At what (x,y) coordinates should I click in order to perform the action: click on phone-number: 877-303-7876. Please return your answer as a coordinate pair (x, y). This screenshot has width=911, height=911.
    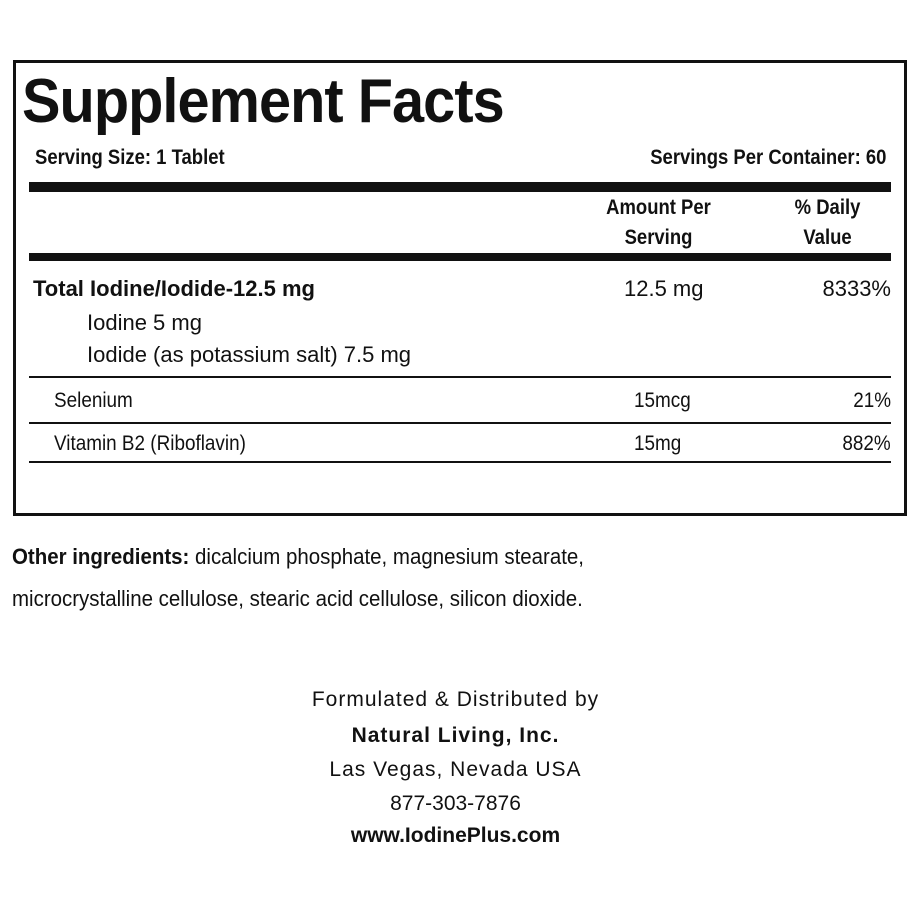
    Looking at the image, I should click on (455, 803).